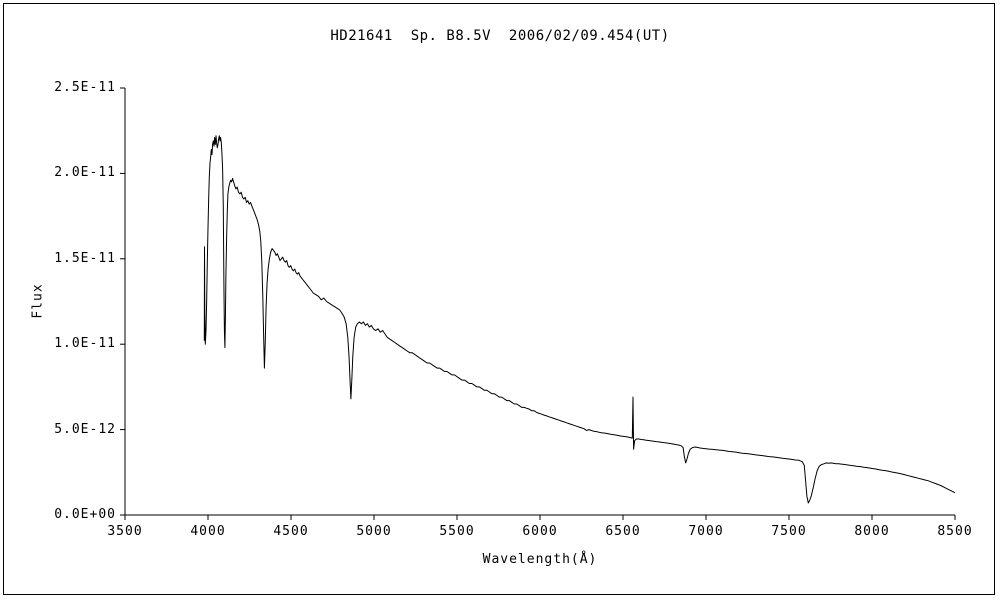  What do you see at coordinates (291, 531) in the screenshot?
I see `x-tick-label: 4500` at bounding box center [291, 531].